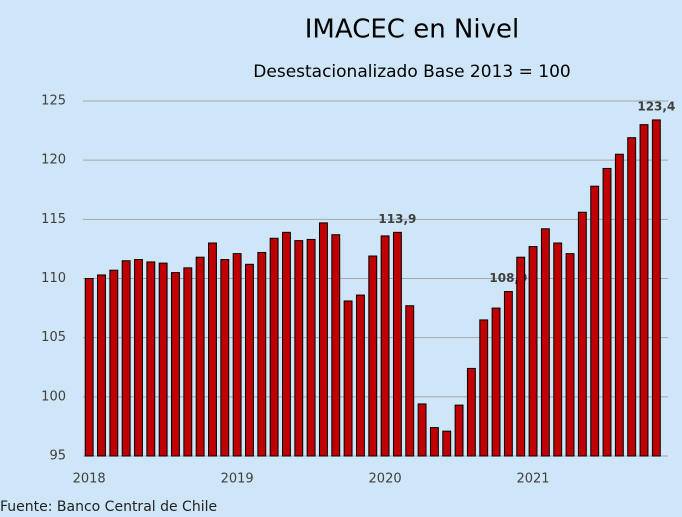  What do you see at coordinates (57, 456) in the screenshot?
I see `y-tick-label: 95` at bounding box center [57, 456].